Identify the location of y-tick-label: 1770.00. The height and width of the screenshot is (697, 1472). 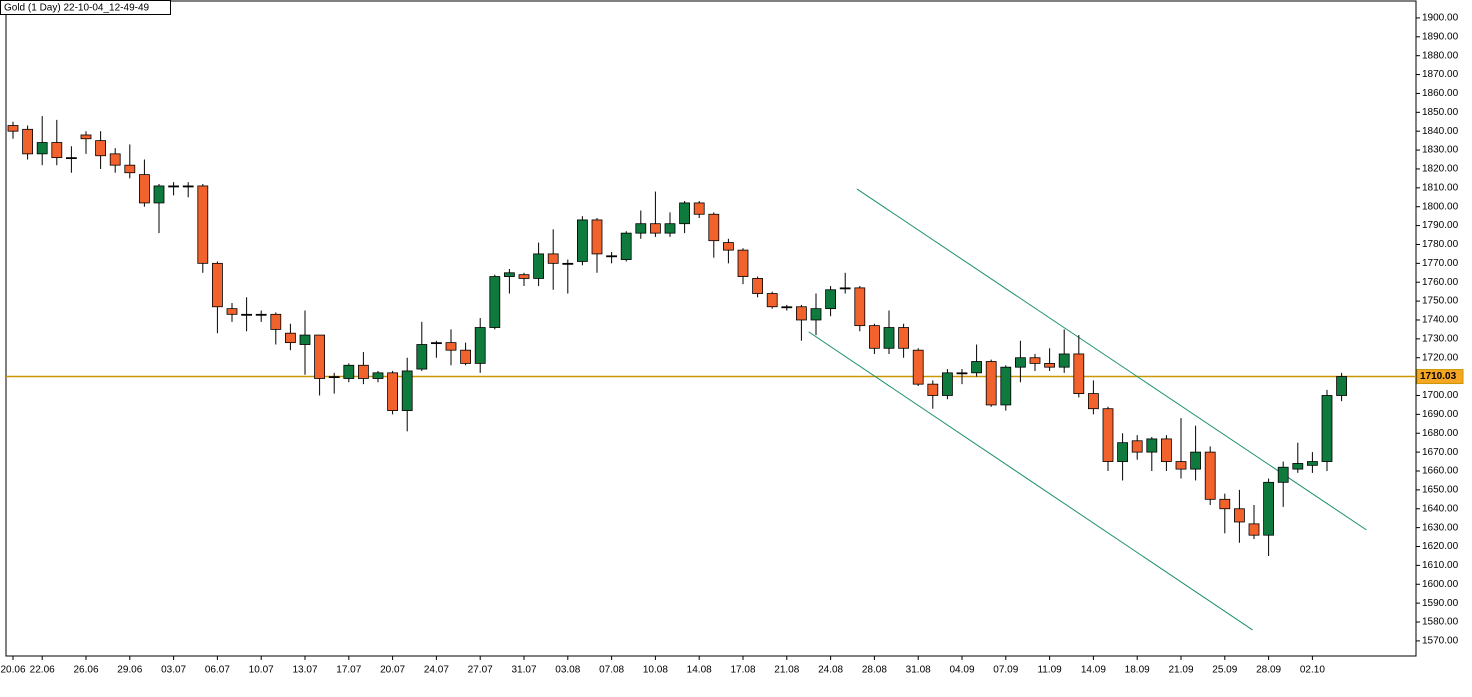
(1440, 263).